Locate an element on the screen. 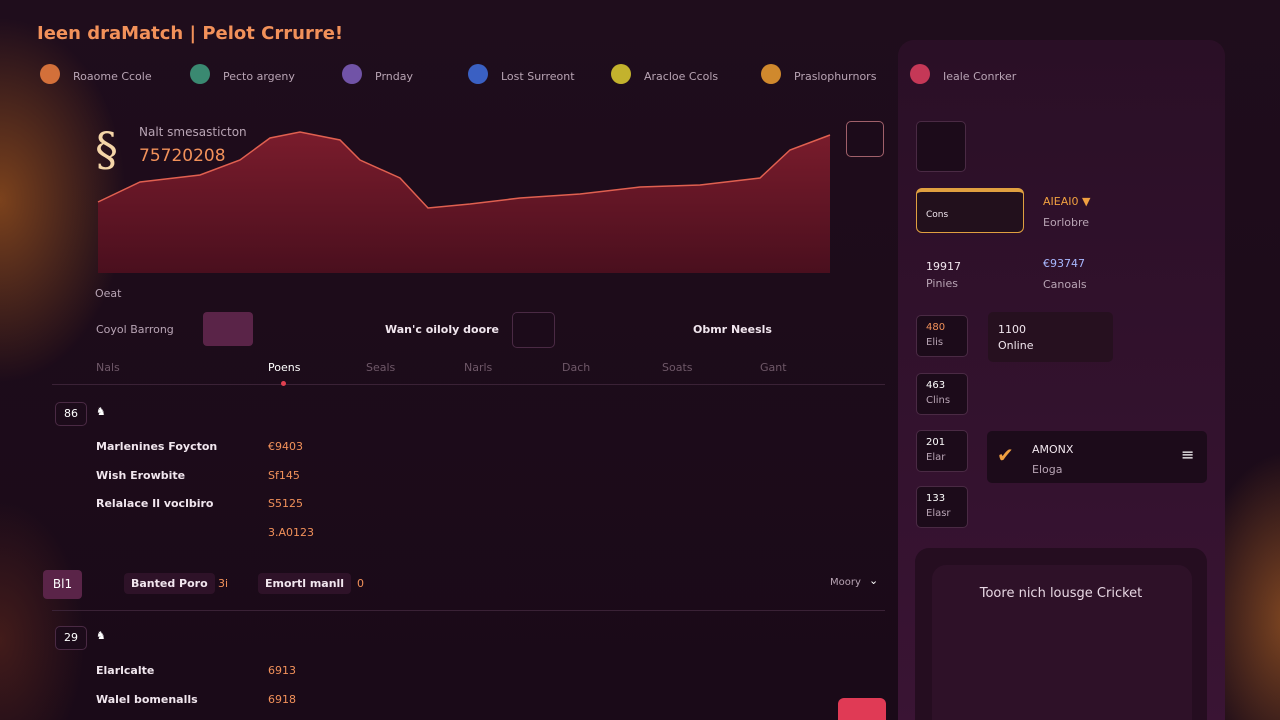 The image size is (1280, 720). nav-item: Lost Surreont is located at coordinates (538, 76).